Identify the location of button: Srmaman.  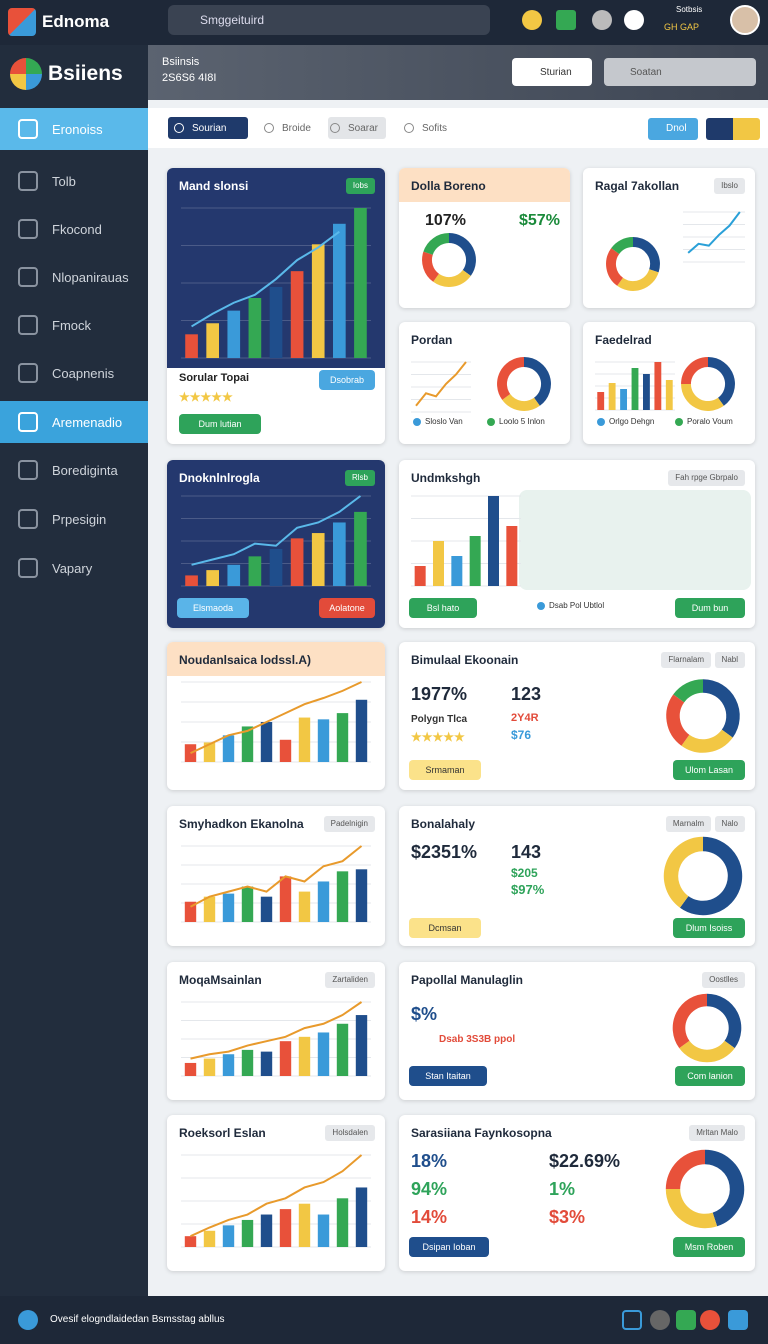
(445, 770).